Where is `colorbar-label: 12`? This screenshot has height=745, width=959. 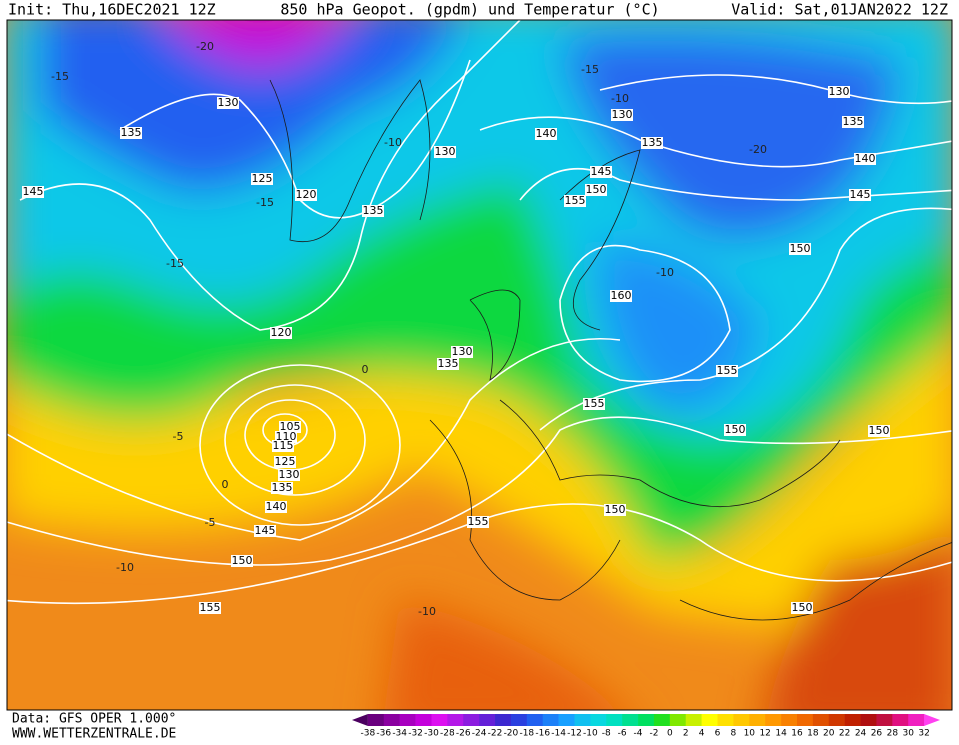
colorbar-label: 12 is located at coordinates (764, 734).